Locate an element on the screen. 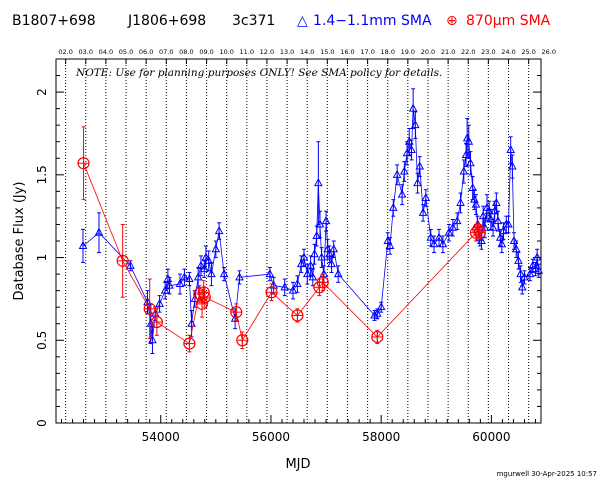 Image resolution: width=601 pixels, height=481 pixels. top-axis-tick-label: 25.0 is located at coordinates (528, 52).